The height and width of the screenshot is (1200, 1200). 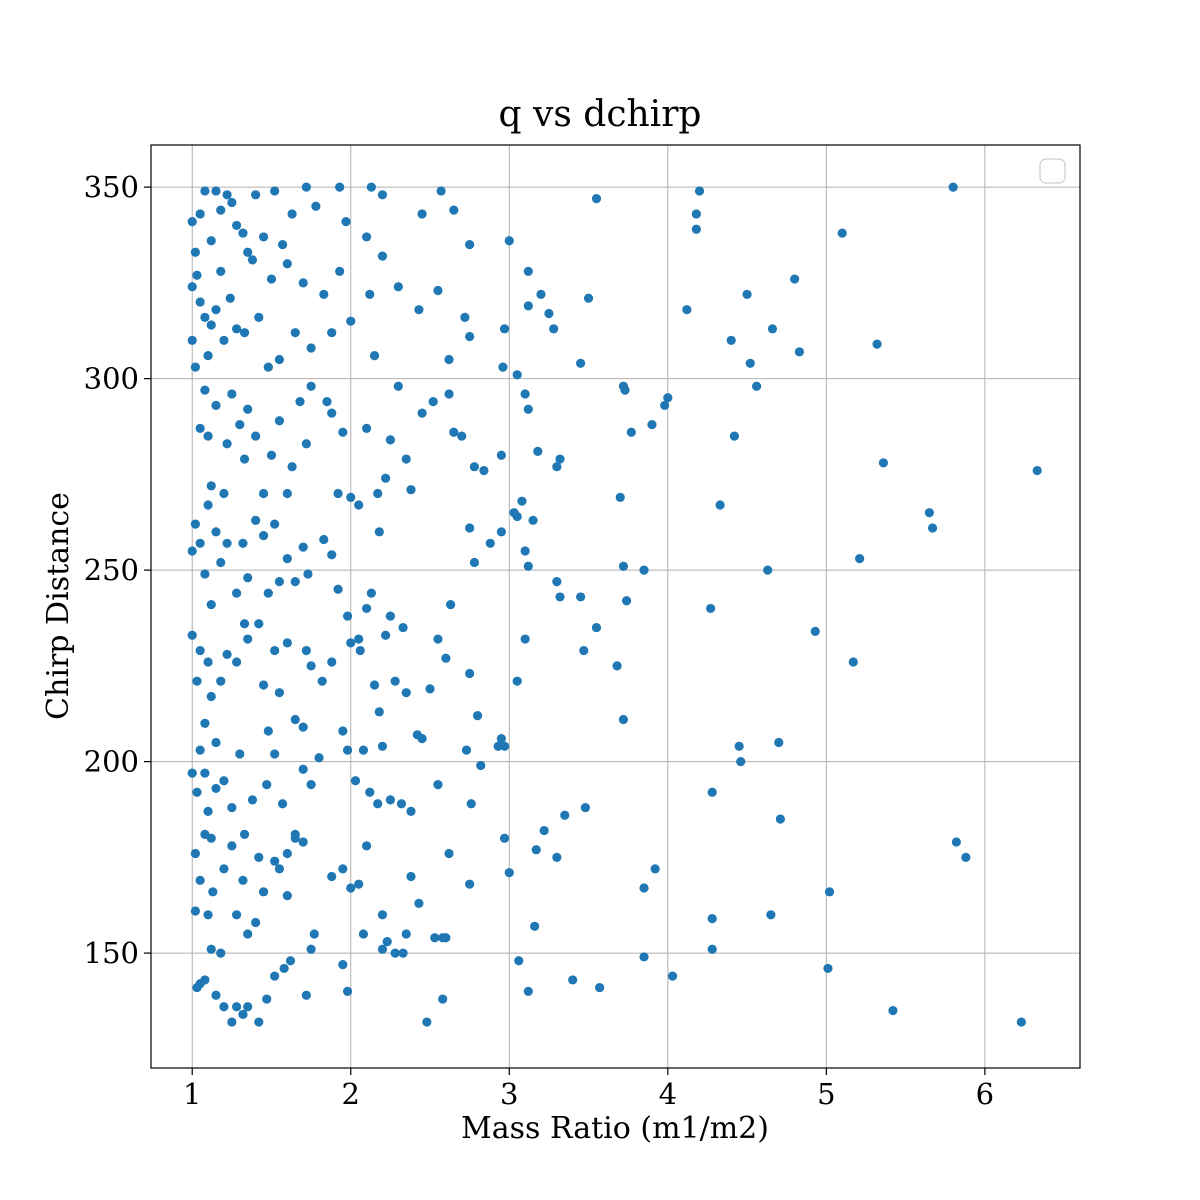 What do you see at coordinates (111, 953) in the screenshot?
I see `y-tick-label: 150` at bounding box center [111, 953].